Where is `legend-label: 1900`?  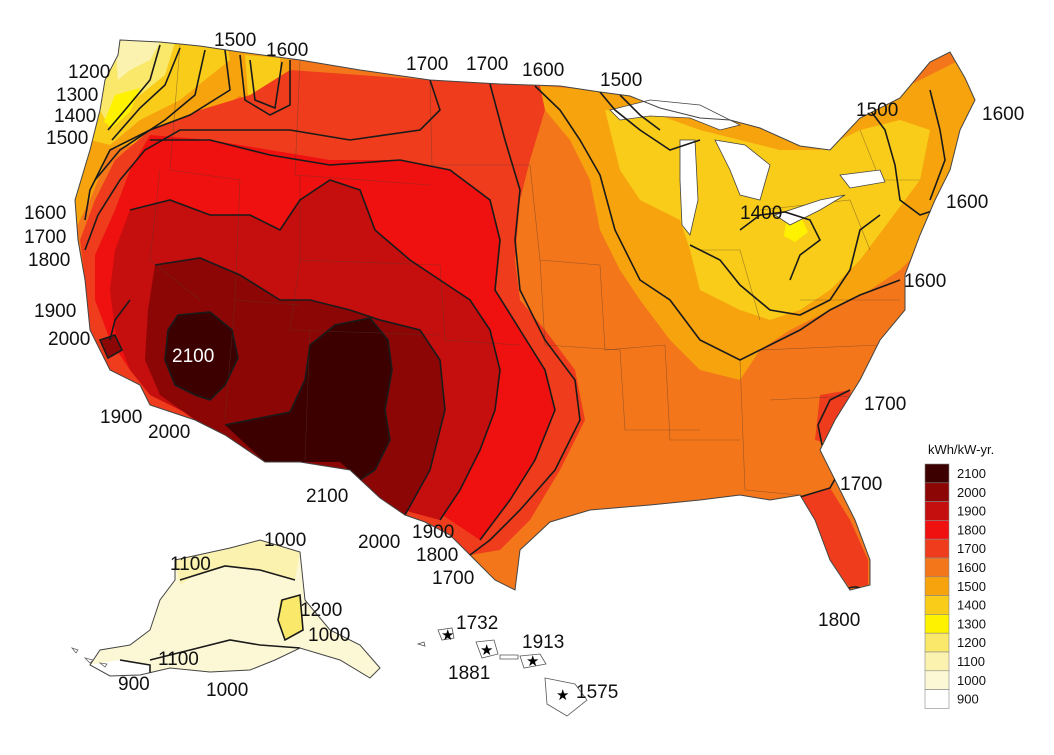 legend-label: 1900 is located at coordinates (971, 511).